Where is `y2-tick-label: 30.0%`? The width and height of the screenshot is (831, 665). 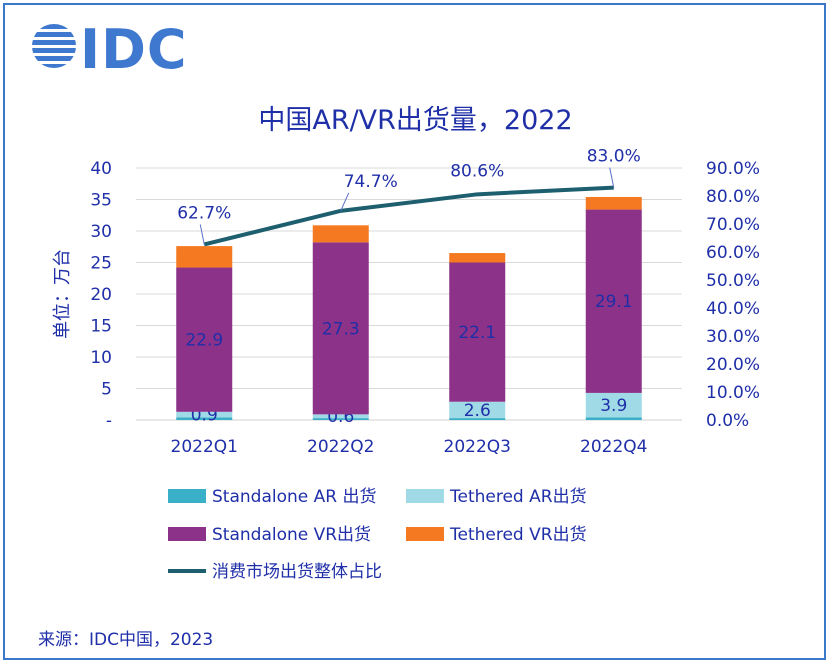
y2-tick-label: 30.0% is located at coordinates (733, 337).